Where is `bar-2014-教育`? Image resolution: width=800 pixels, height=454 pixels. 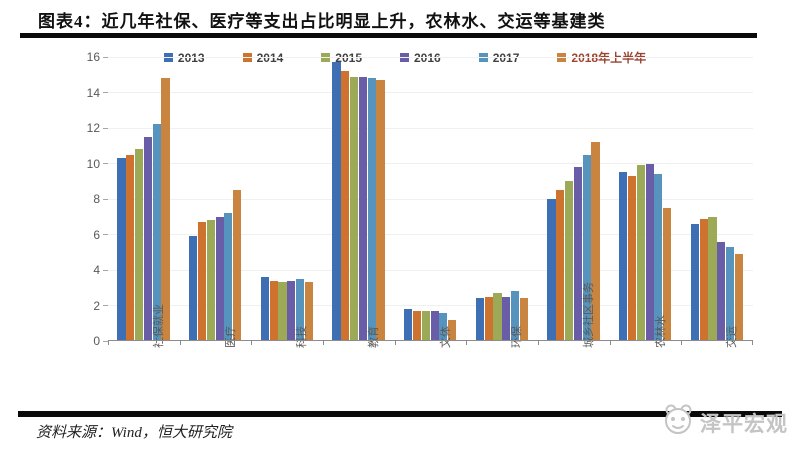
bar-2014-教育 is located at coordinates (345, 205).